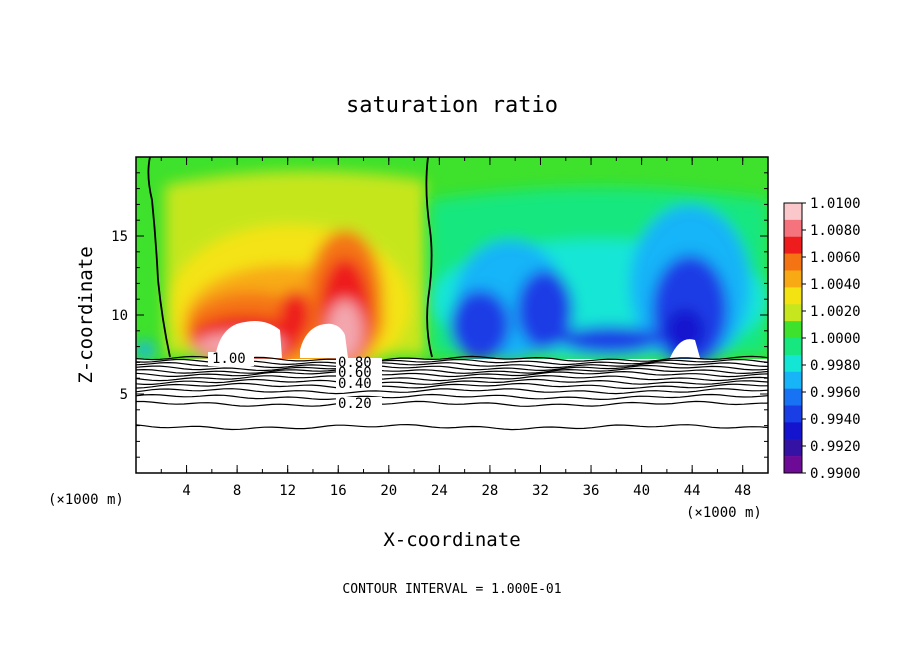 The image size is (904, 654). Describe the element at coordinates (237, 491) in the screenshot. I see `x-tick-label: 8` at that location.